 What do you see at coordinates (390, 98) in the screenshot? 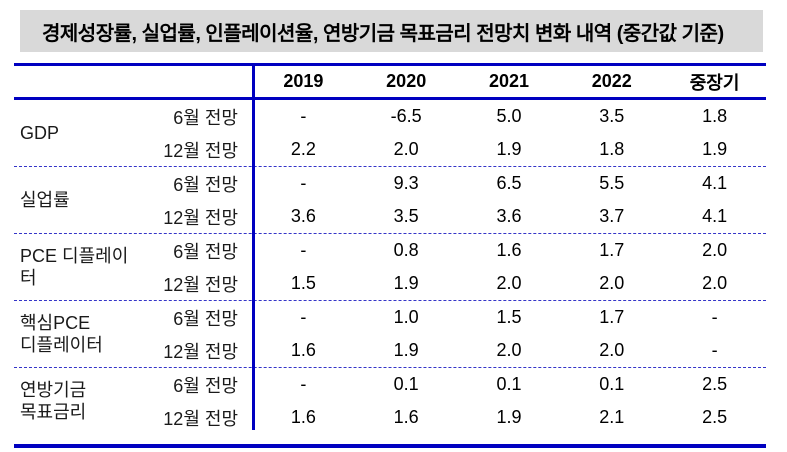
I see `header-bottom-rule` at bounding box center [390, 98].